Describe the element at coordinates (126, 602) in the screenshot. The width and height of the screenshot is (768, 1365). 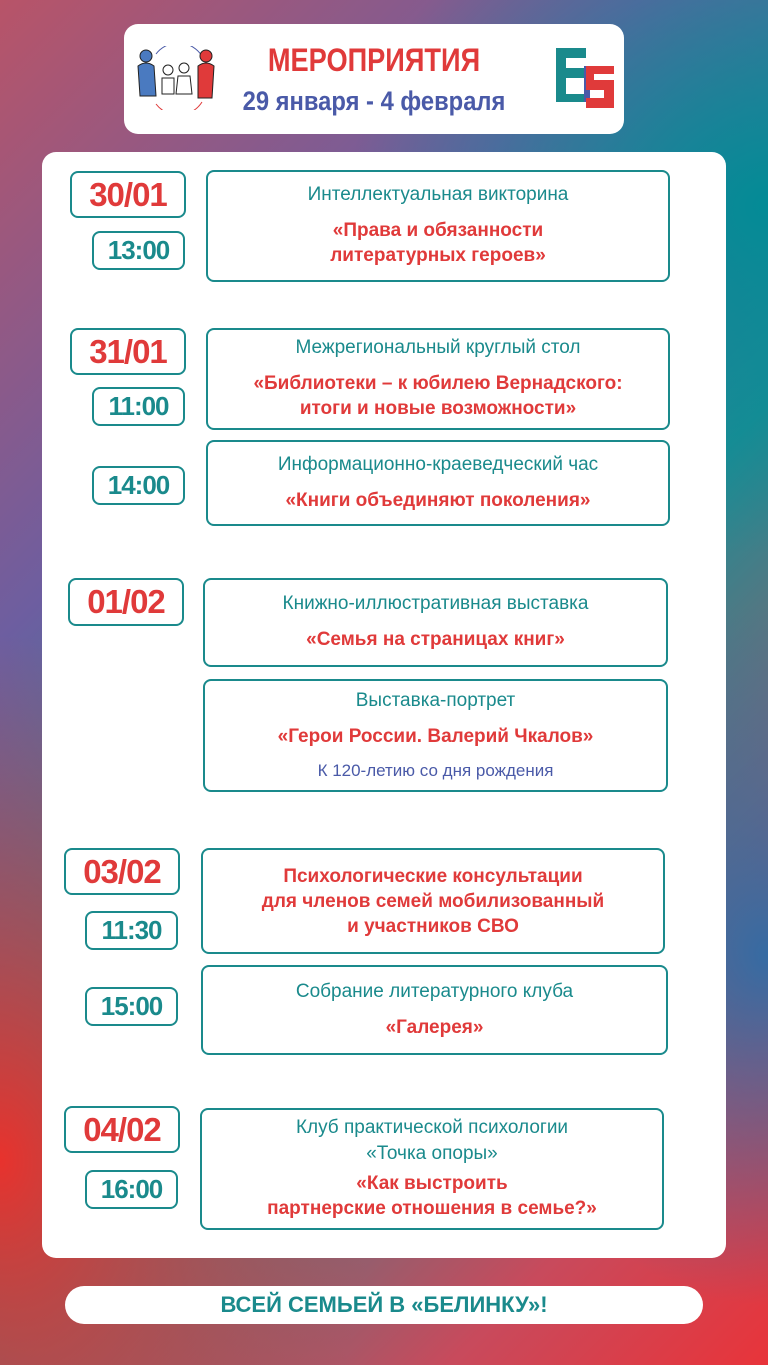
I see `date-badge: 01/02` at that location.